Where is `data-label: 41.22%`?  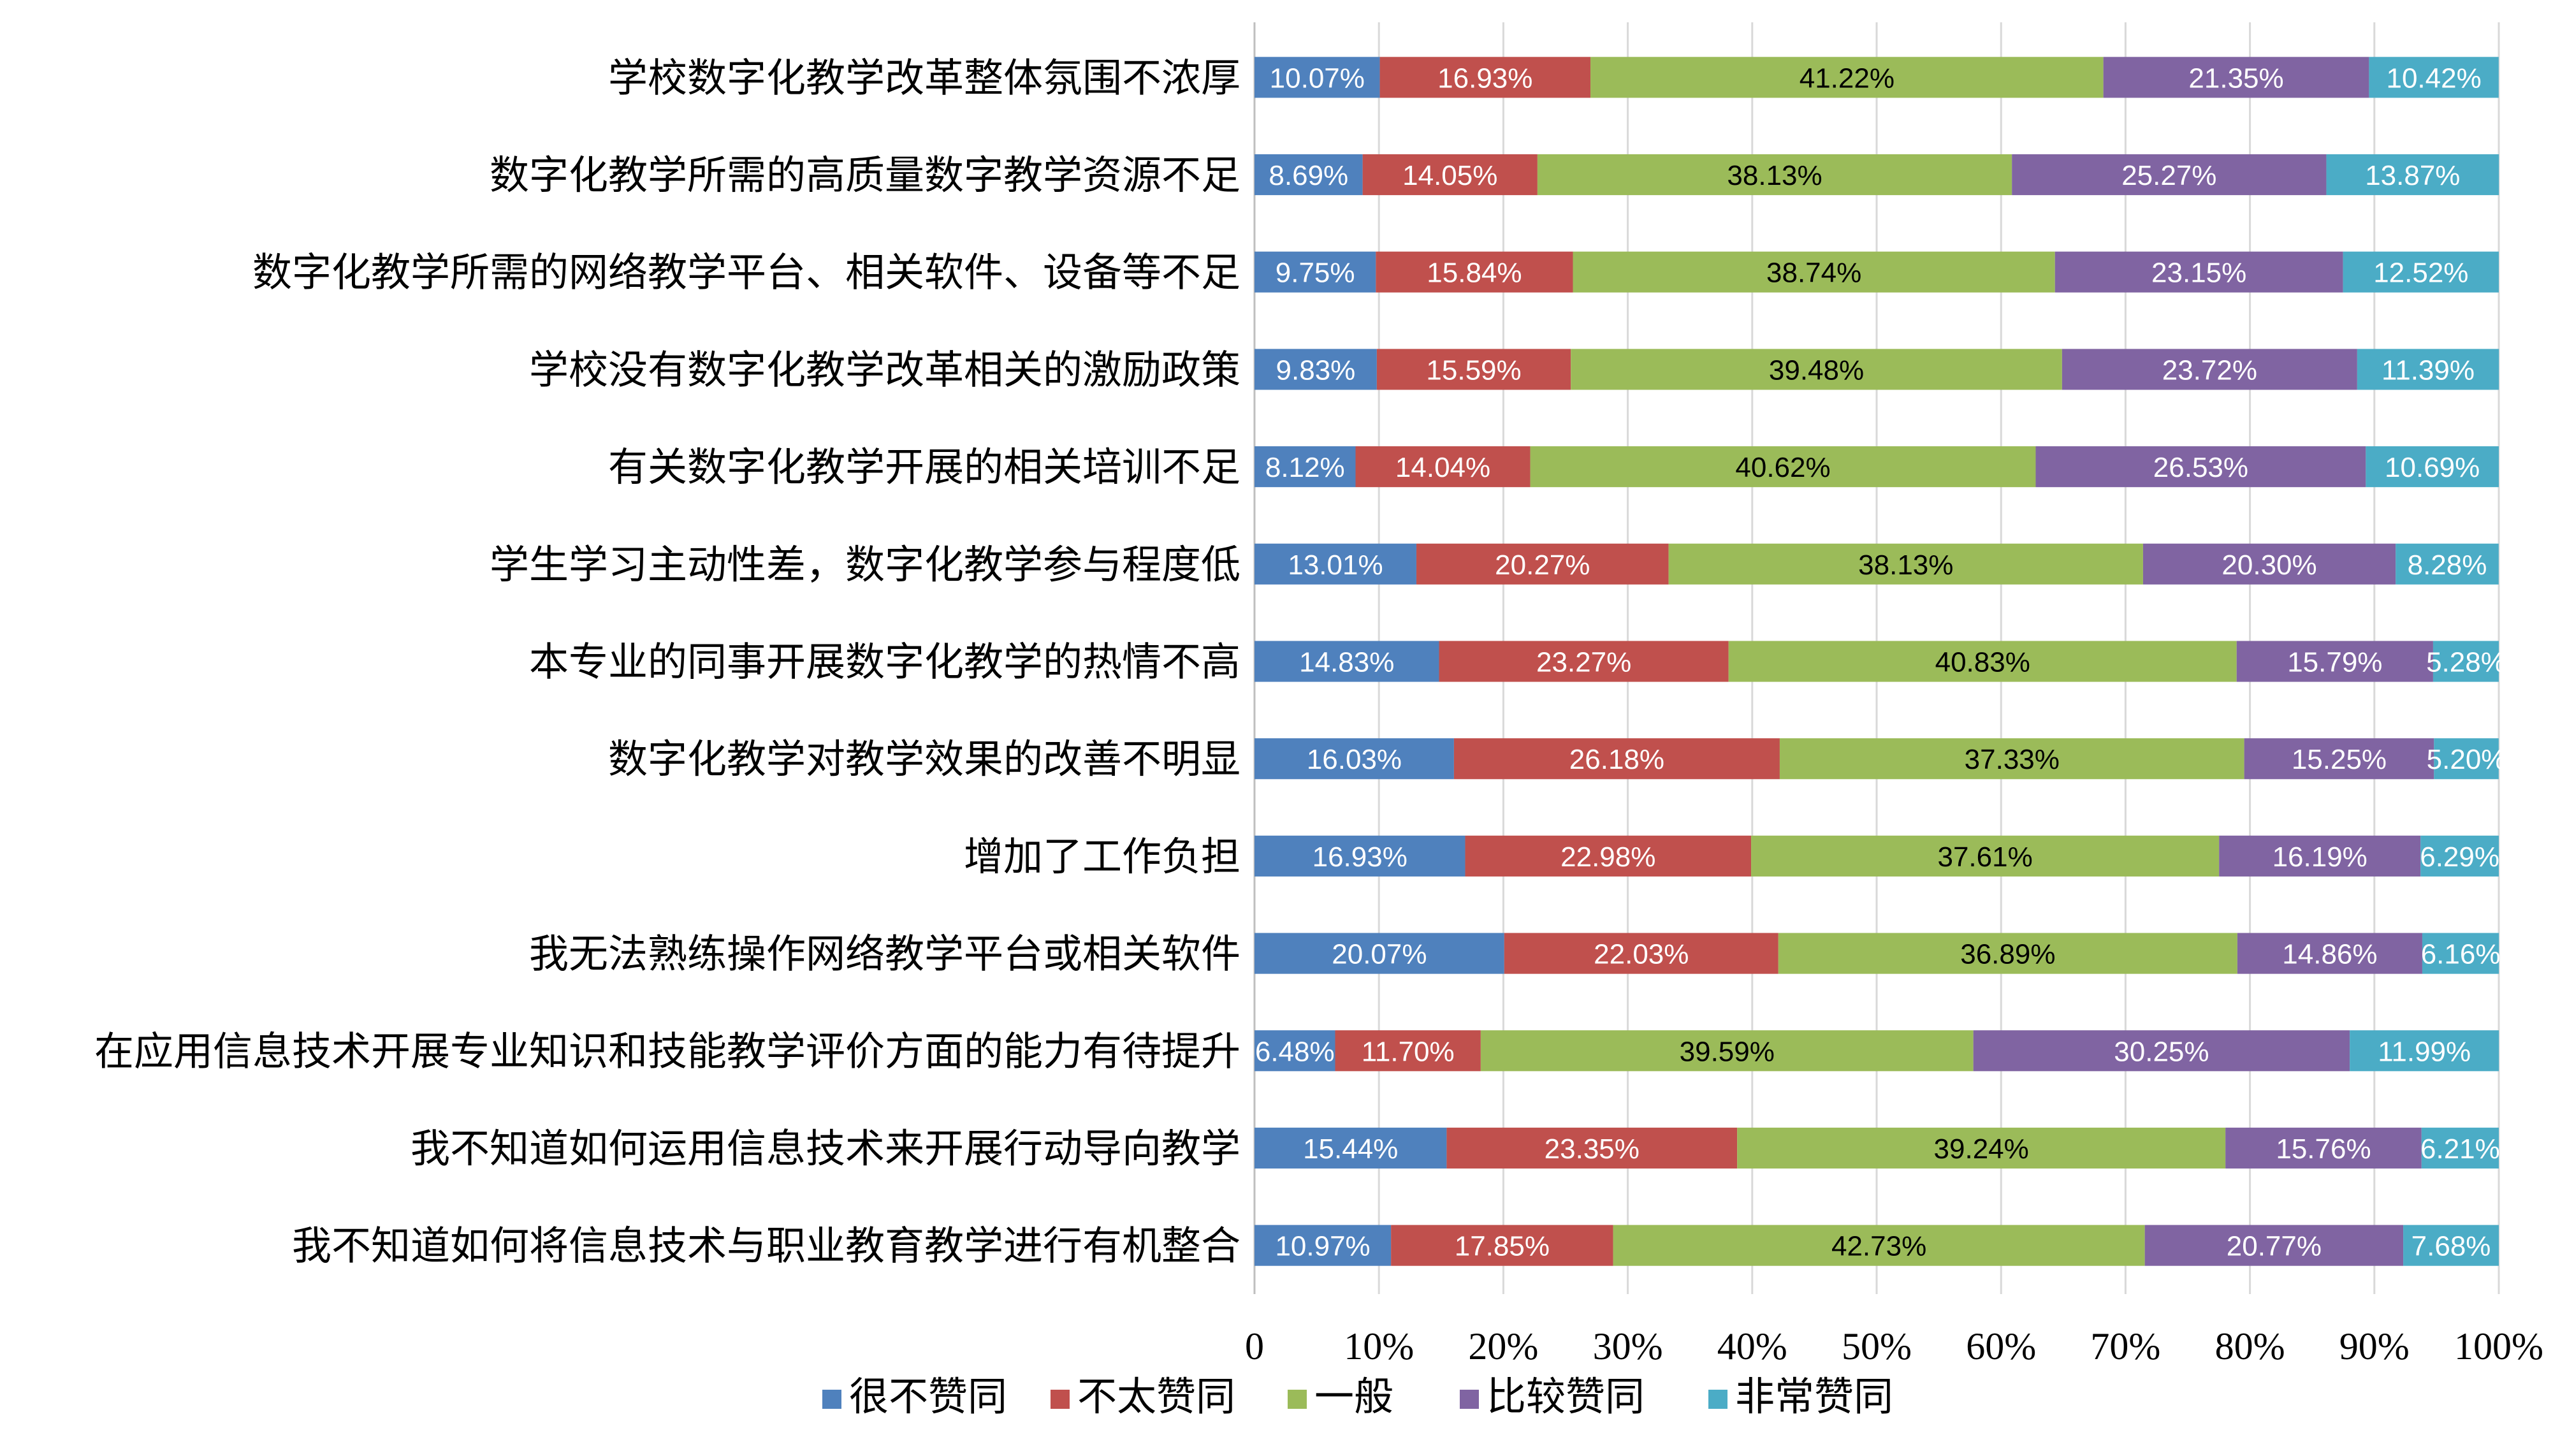
data-label: 41.22% is located at coordinates (1847, 78).